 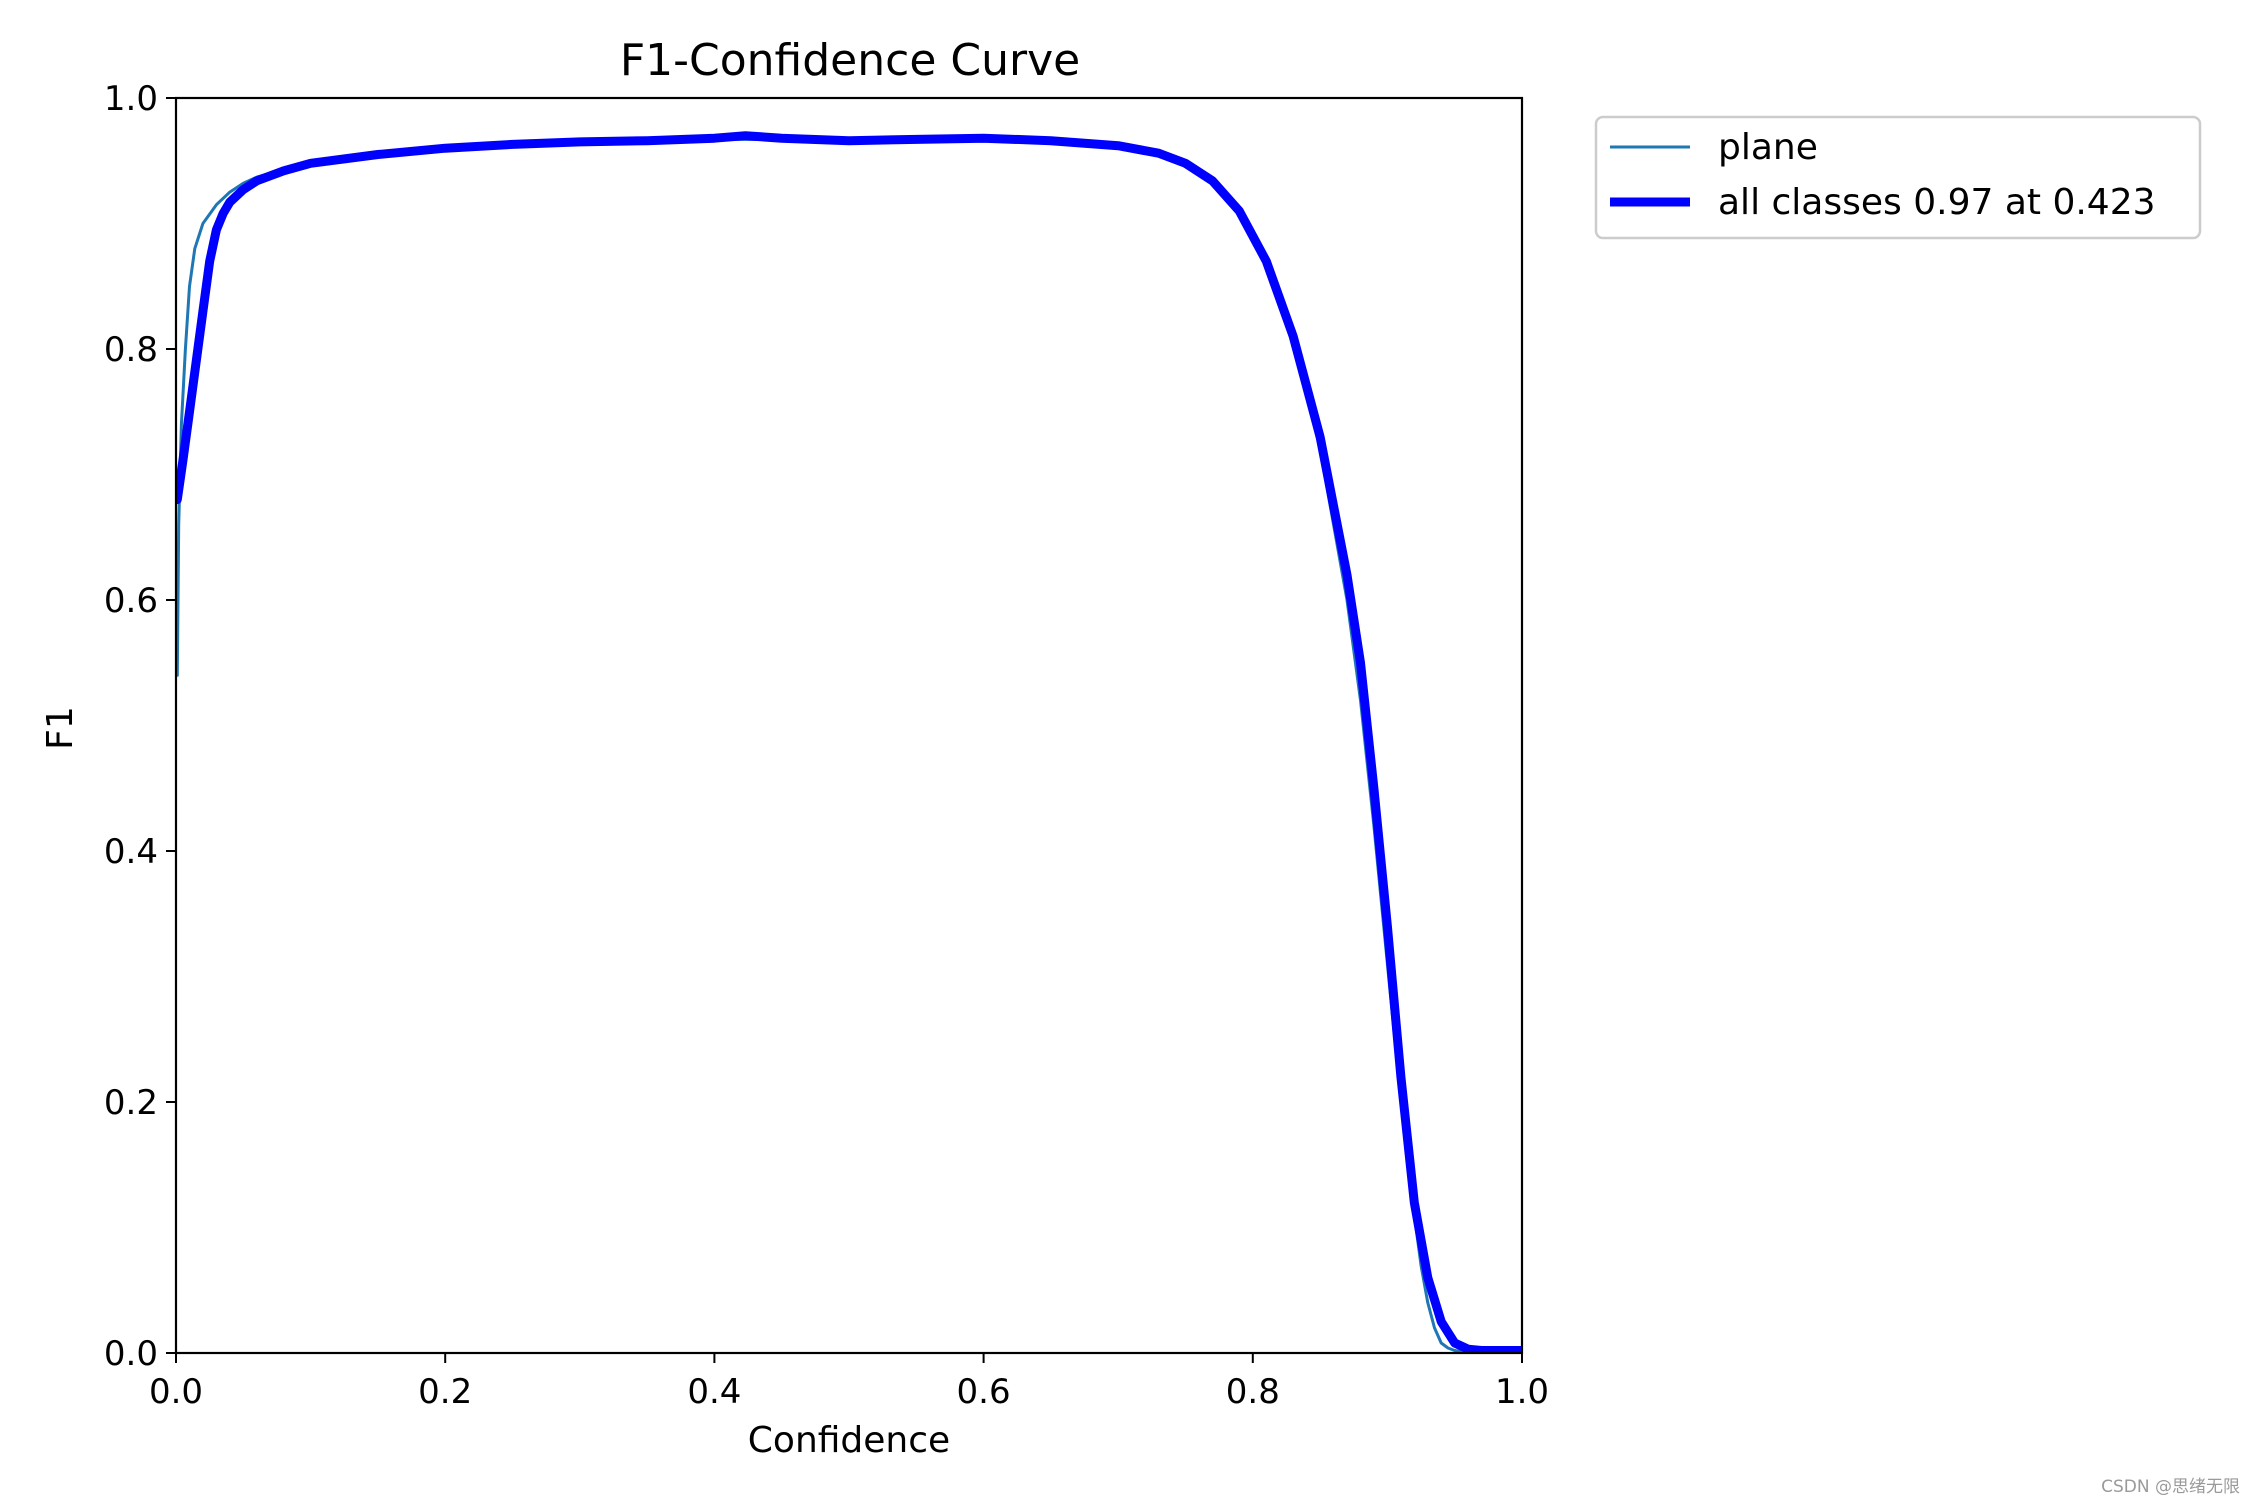 I want to click on y-tick-label: 0.4, so click(x=131, y=852).